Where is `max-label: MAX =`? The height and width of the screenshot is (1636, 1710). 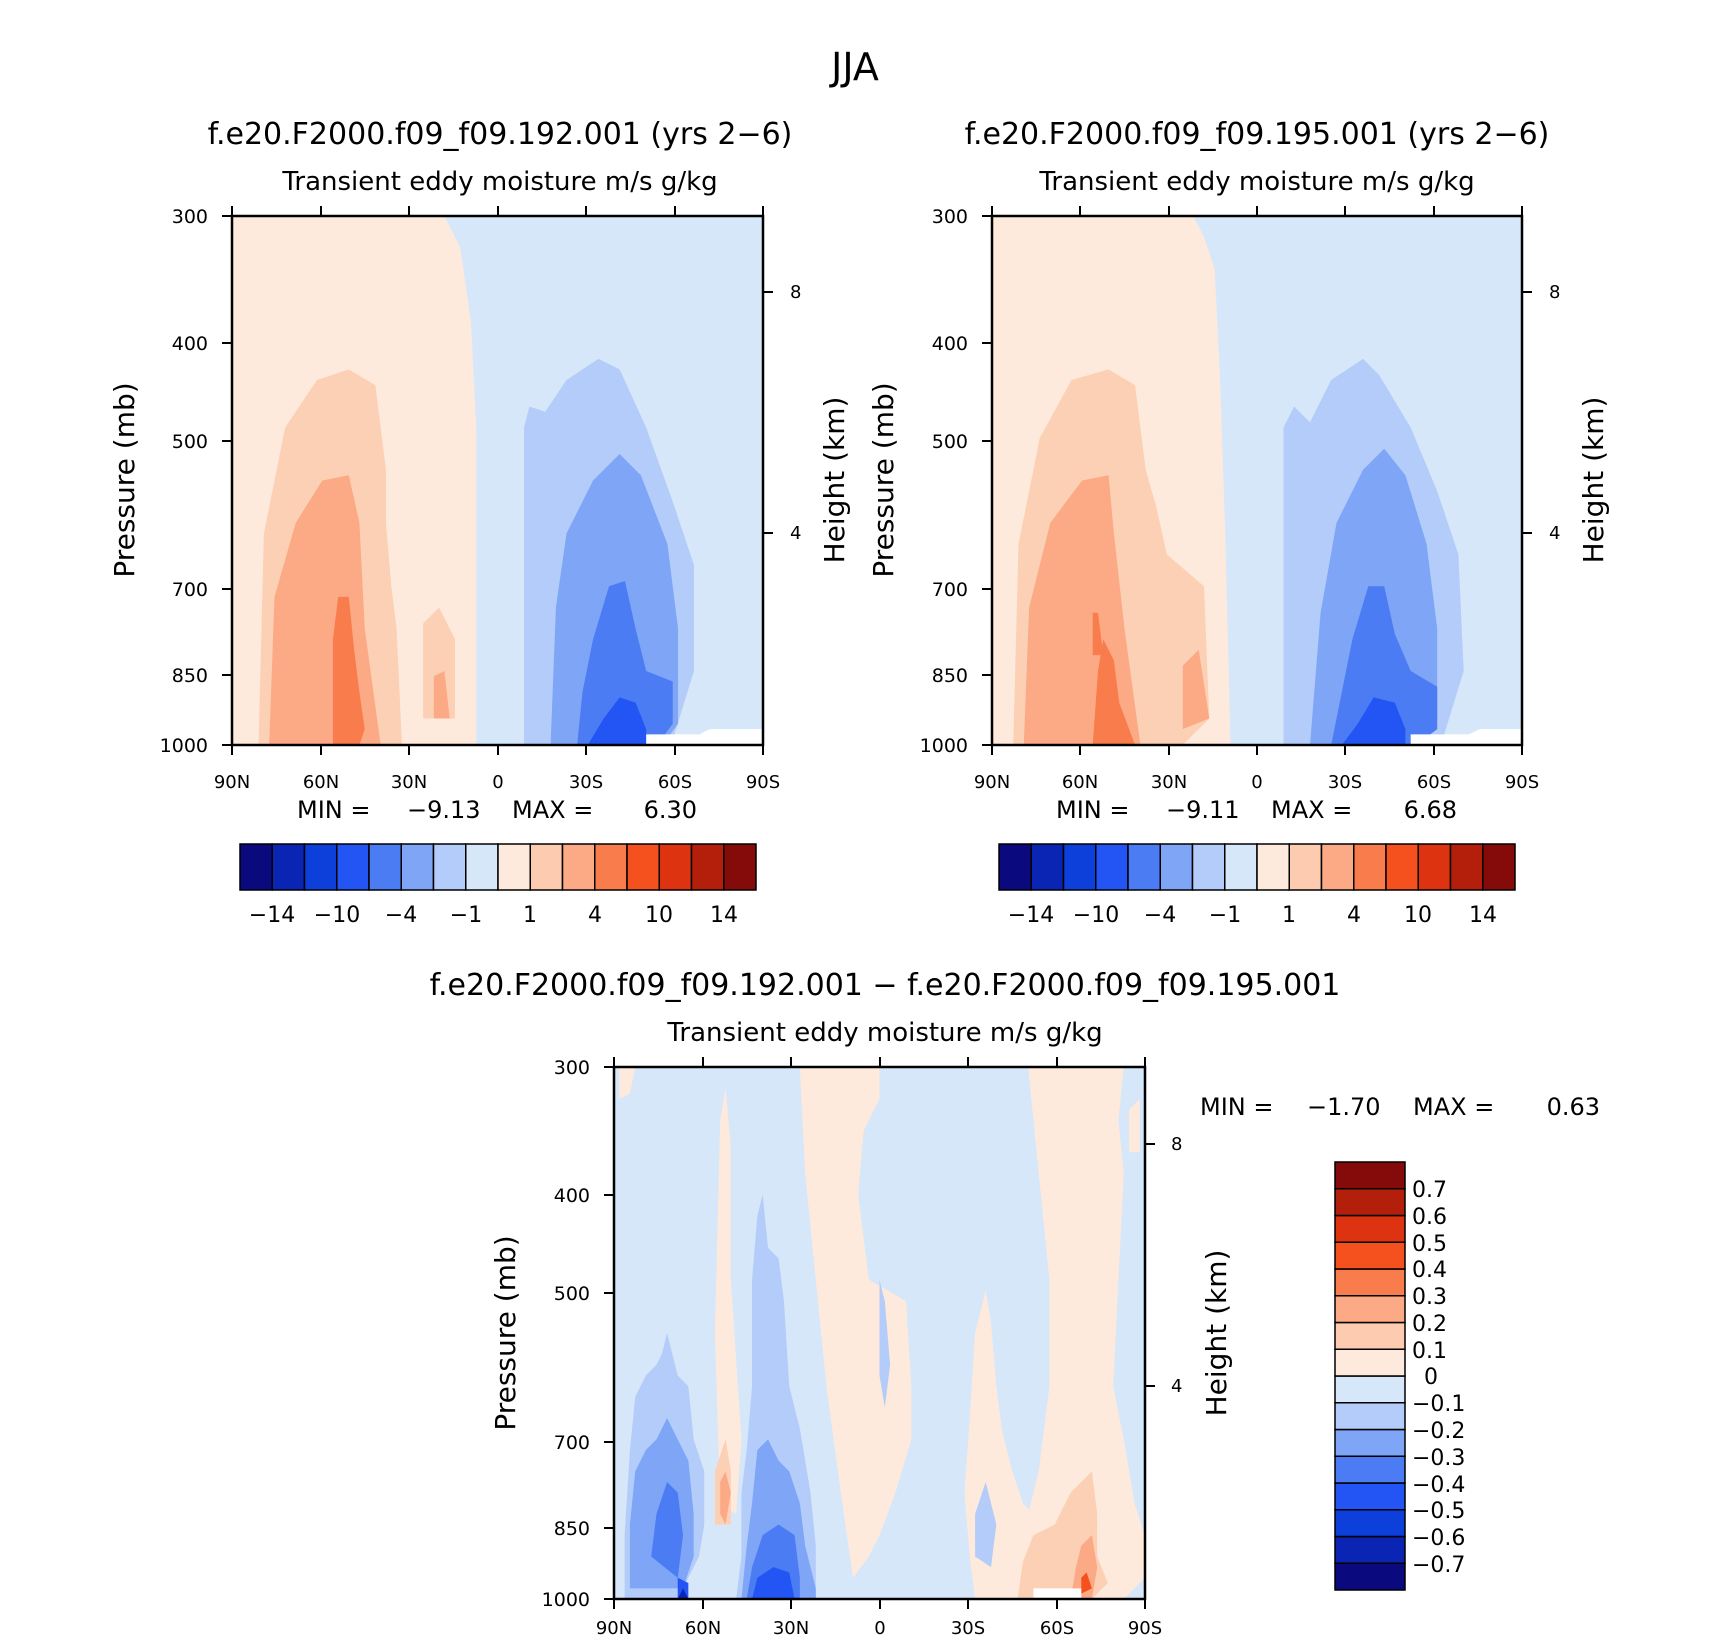 max-label: MAX = is located at coordinates (1311, 810).